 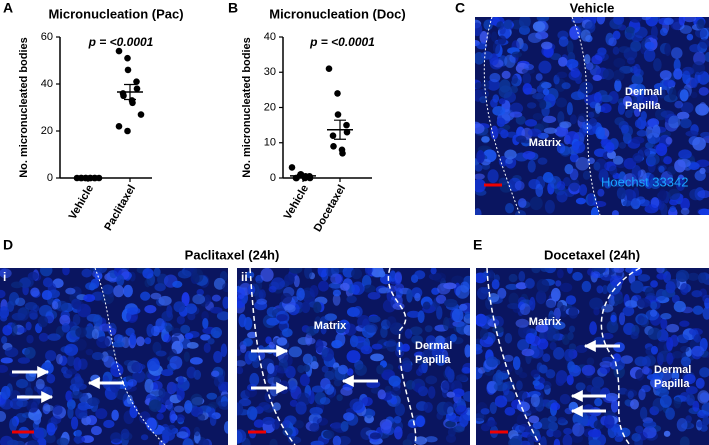 What do you see at coordinates (342, 42) in the screenshot?
I see `annotation: p = <0.0001` at bounding box center [342, 42].